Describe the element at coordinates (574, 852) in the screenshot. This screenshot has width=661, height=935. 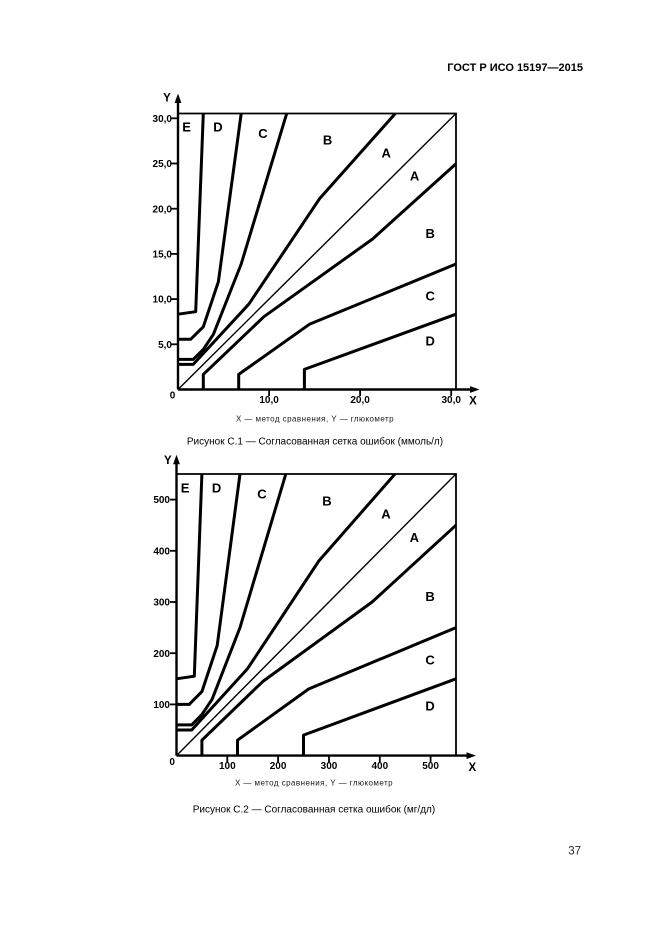
I see `svg-text: 37` at that location.